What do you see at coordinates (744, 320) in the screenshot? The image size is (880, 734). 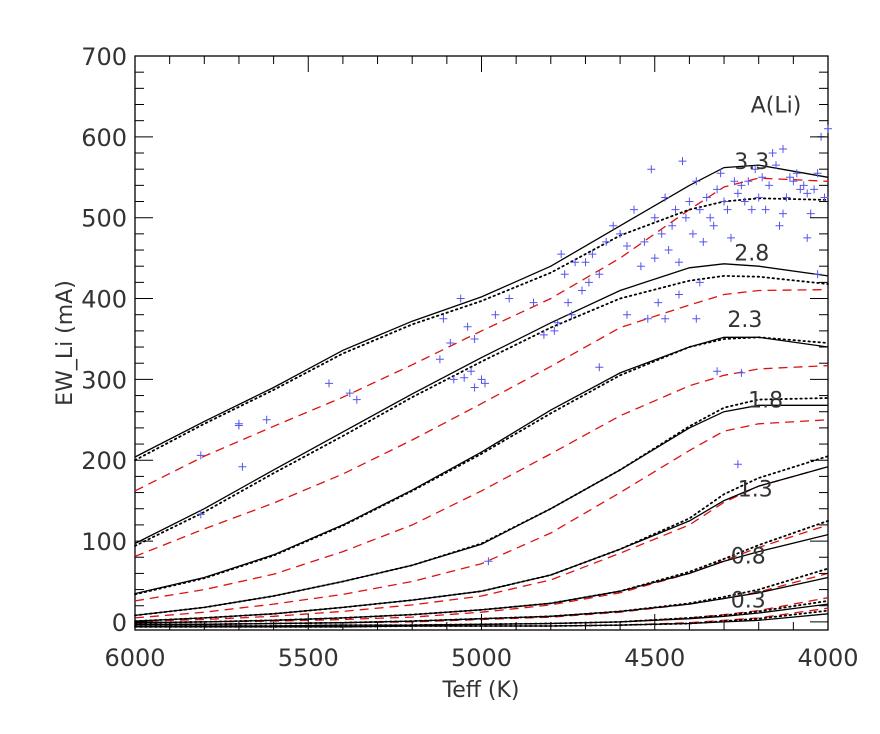 I see `curve-label: 2.3` at bounding box center [744, 320].